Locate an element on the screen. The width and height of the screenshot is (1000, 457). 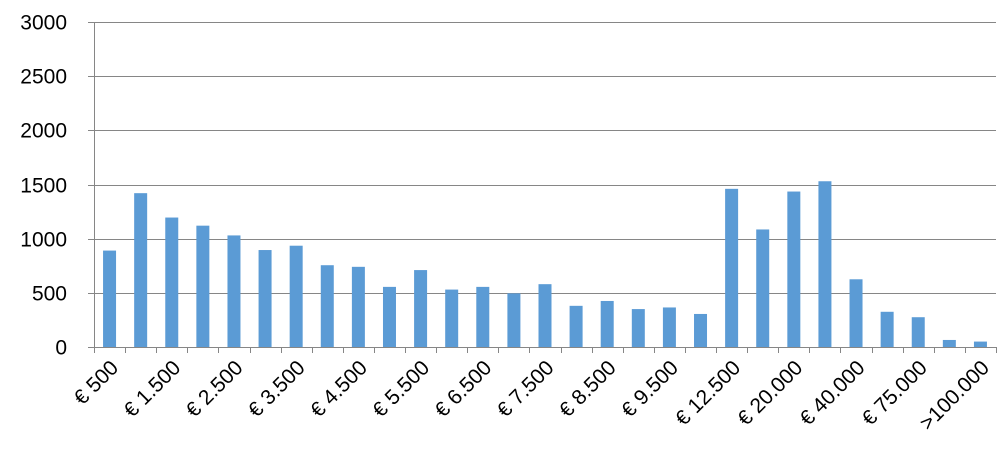
x-tick-label: € 12.500 is located at coordinates (708, 393).